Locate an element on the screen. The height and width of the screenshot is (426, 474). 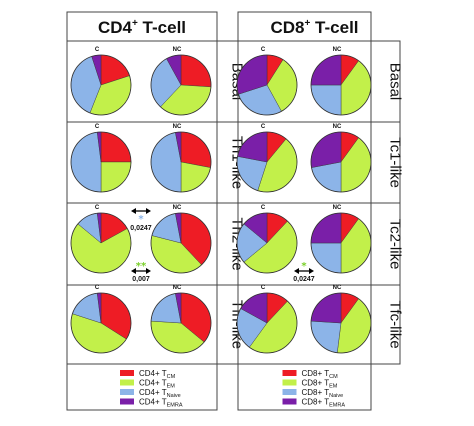
panel-title: CD8+ T-cell is located at coordinates (314, 27).